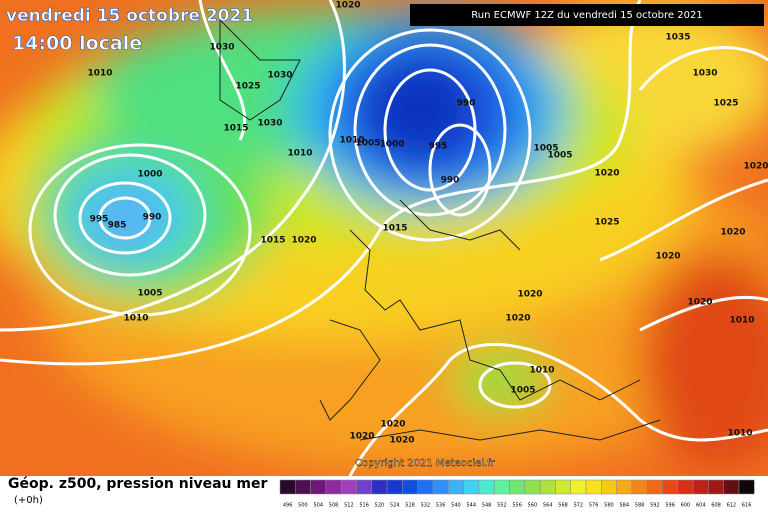  Describe the element at coordinates (303, 506) in the screenshot. I see `scale-label: 500` at that location.